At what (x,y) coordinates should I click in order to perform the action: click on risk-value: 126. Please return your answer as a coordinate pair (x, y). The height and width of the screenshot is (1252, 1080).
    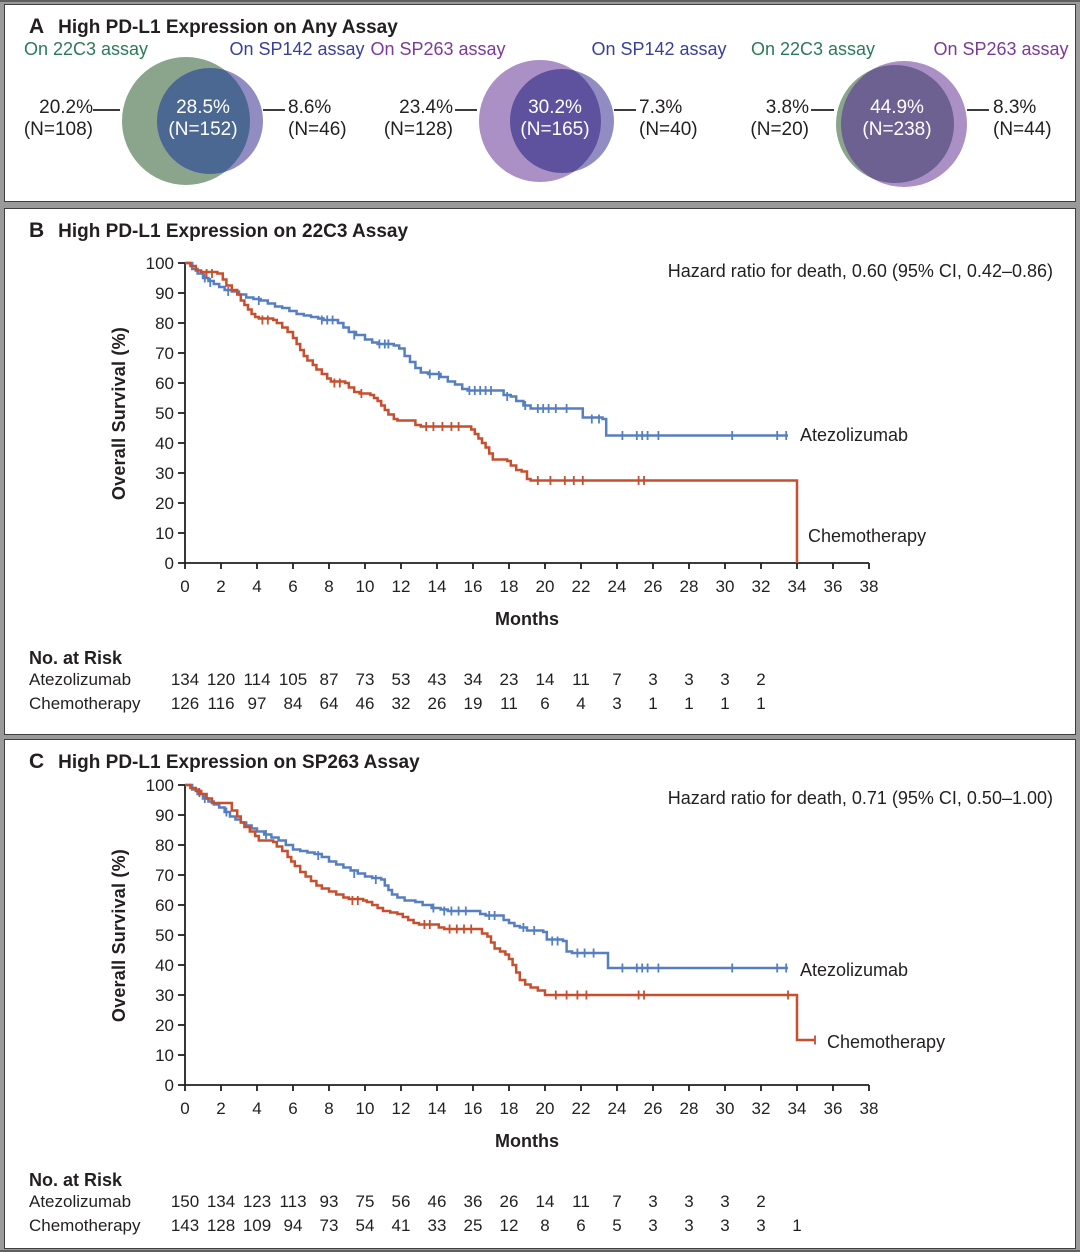
    Looking at the image, I should click on (185, 703).